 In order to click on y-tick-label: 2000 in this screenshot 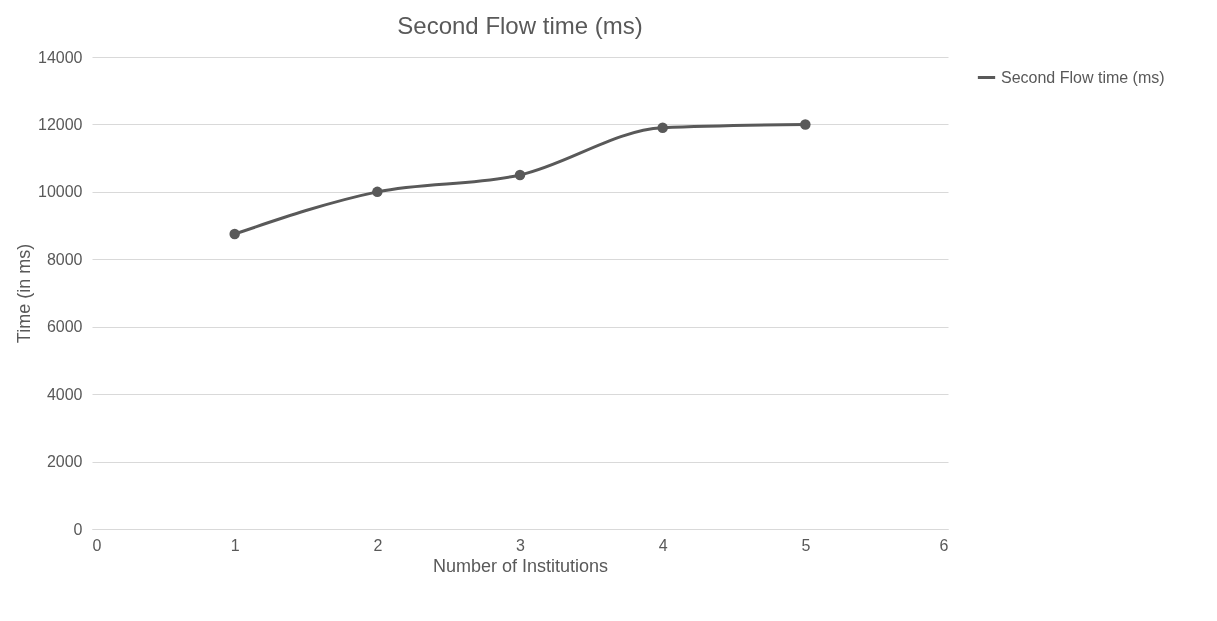, I will do `click(64, 462)`.